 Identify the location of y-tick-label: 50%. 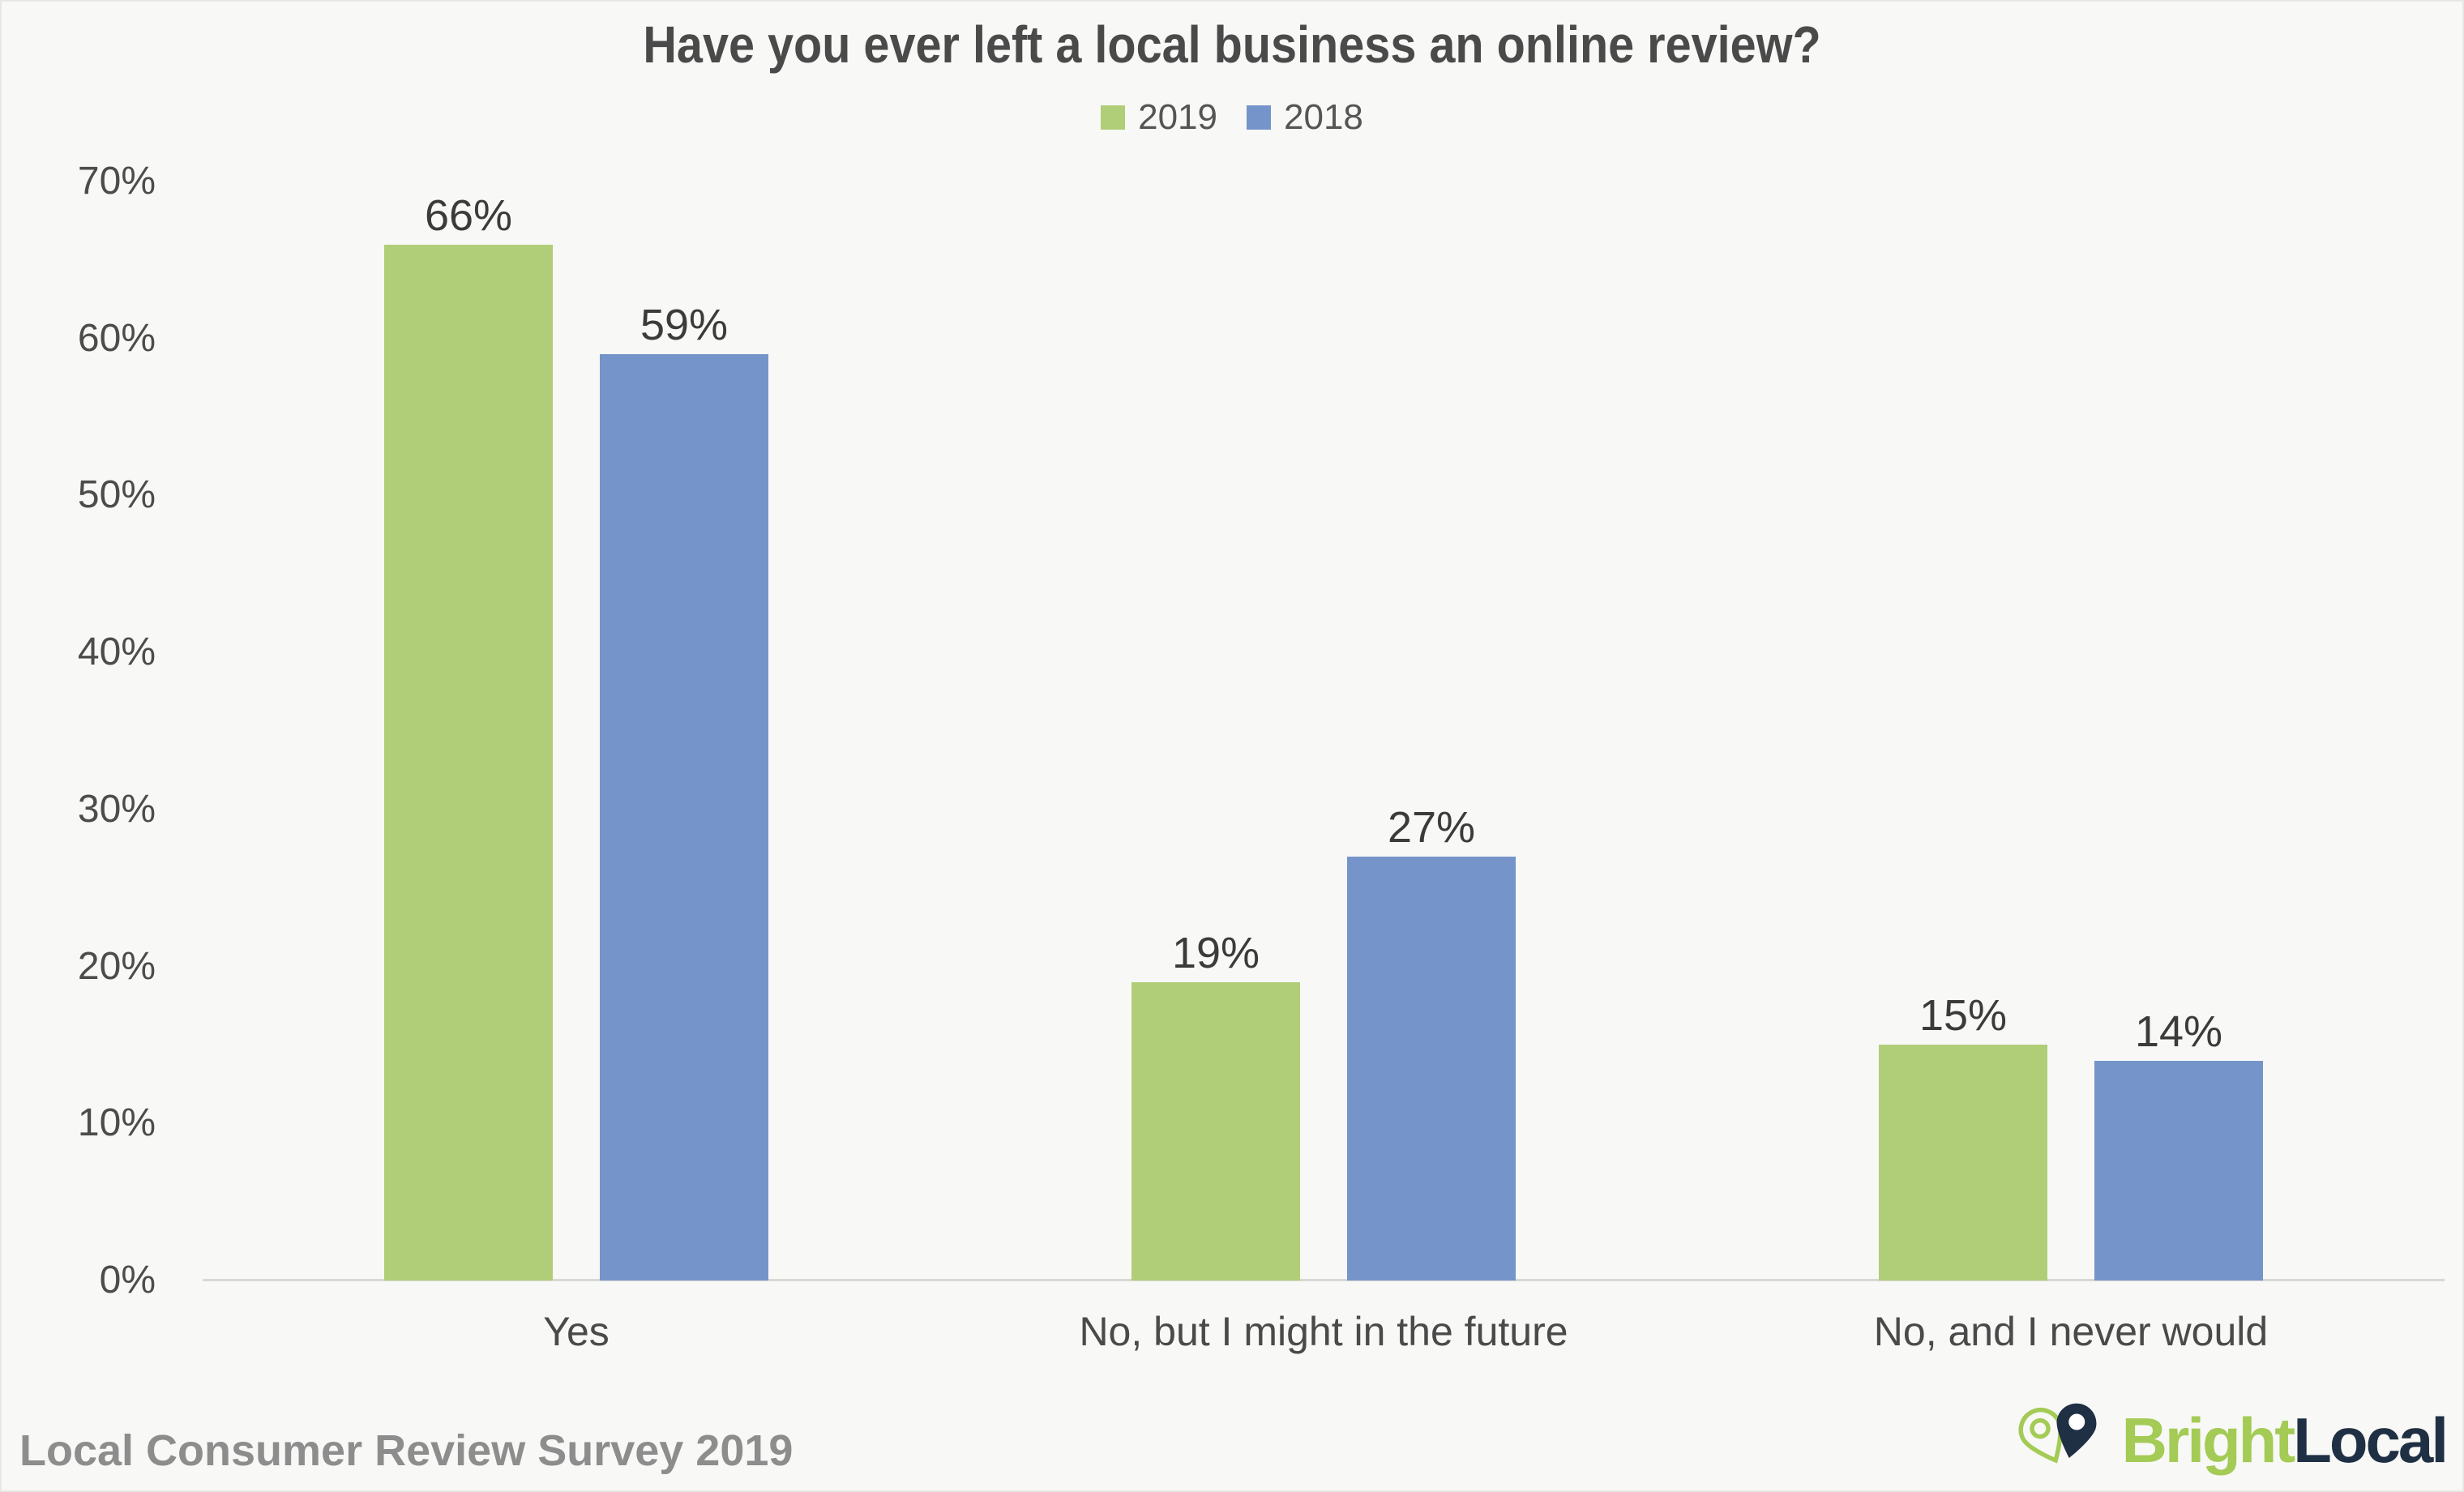
(116, 495).